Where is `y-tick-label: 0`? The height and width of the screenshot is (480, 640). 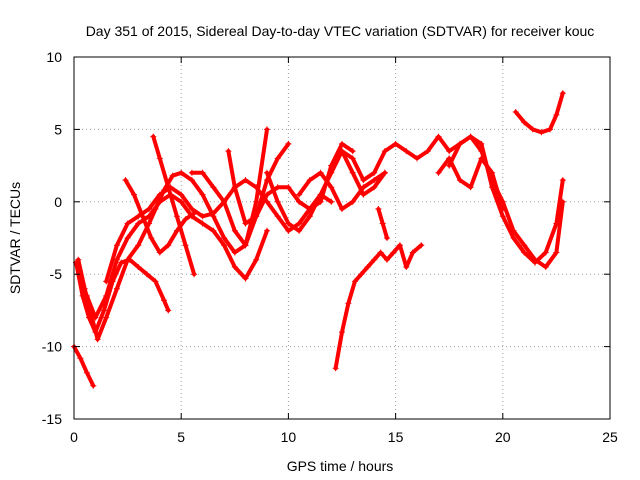 y-tick-label: 0 is located at coordinates (58, 202).